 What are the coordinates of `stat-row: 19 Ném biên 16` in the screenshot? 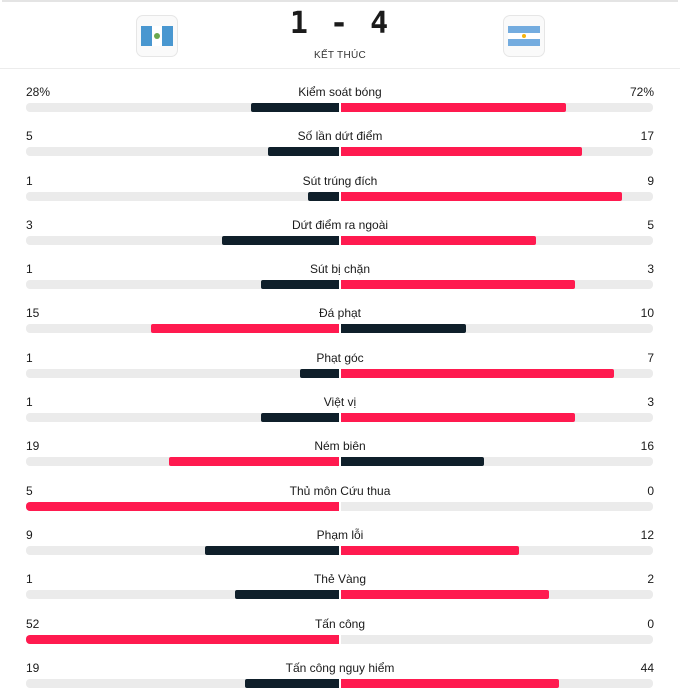 It's located at (340, 456).